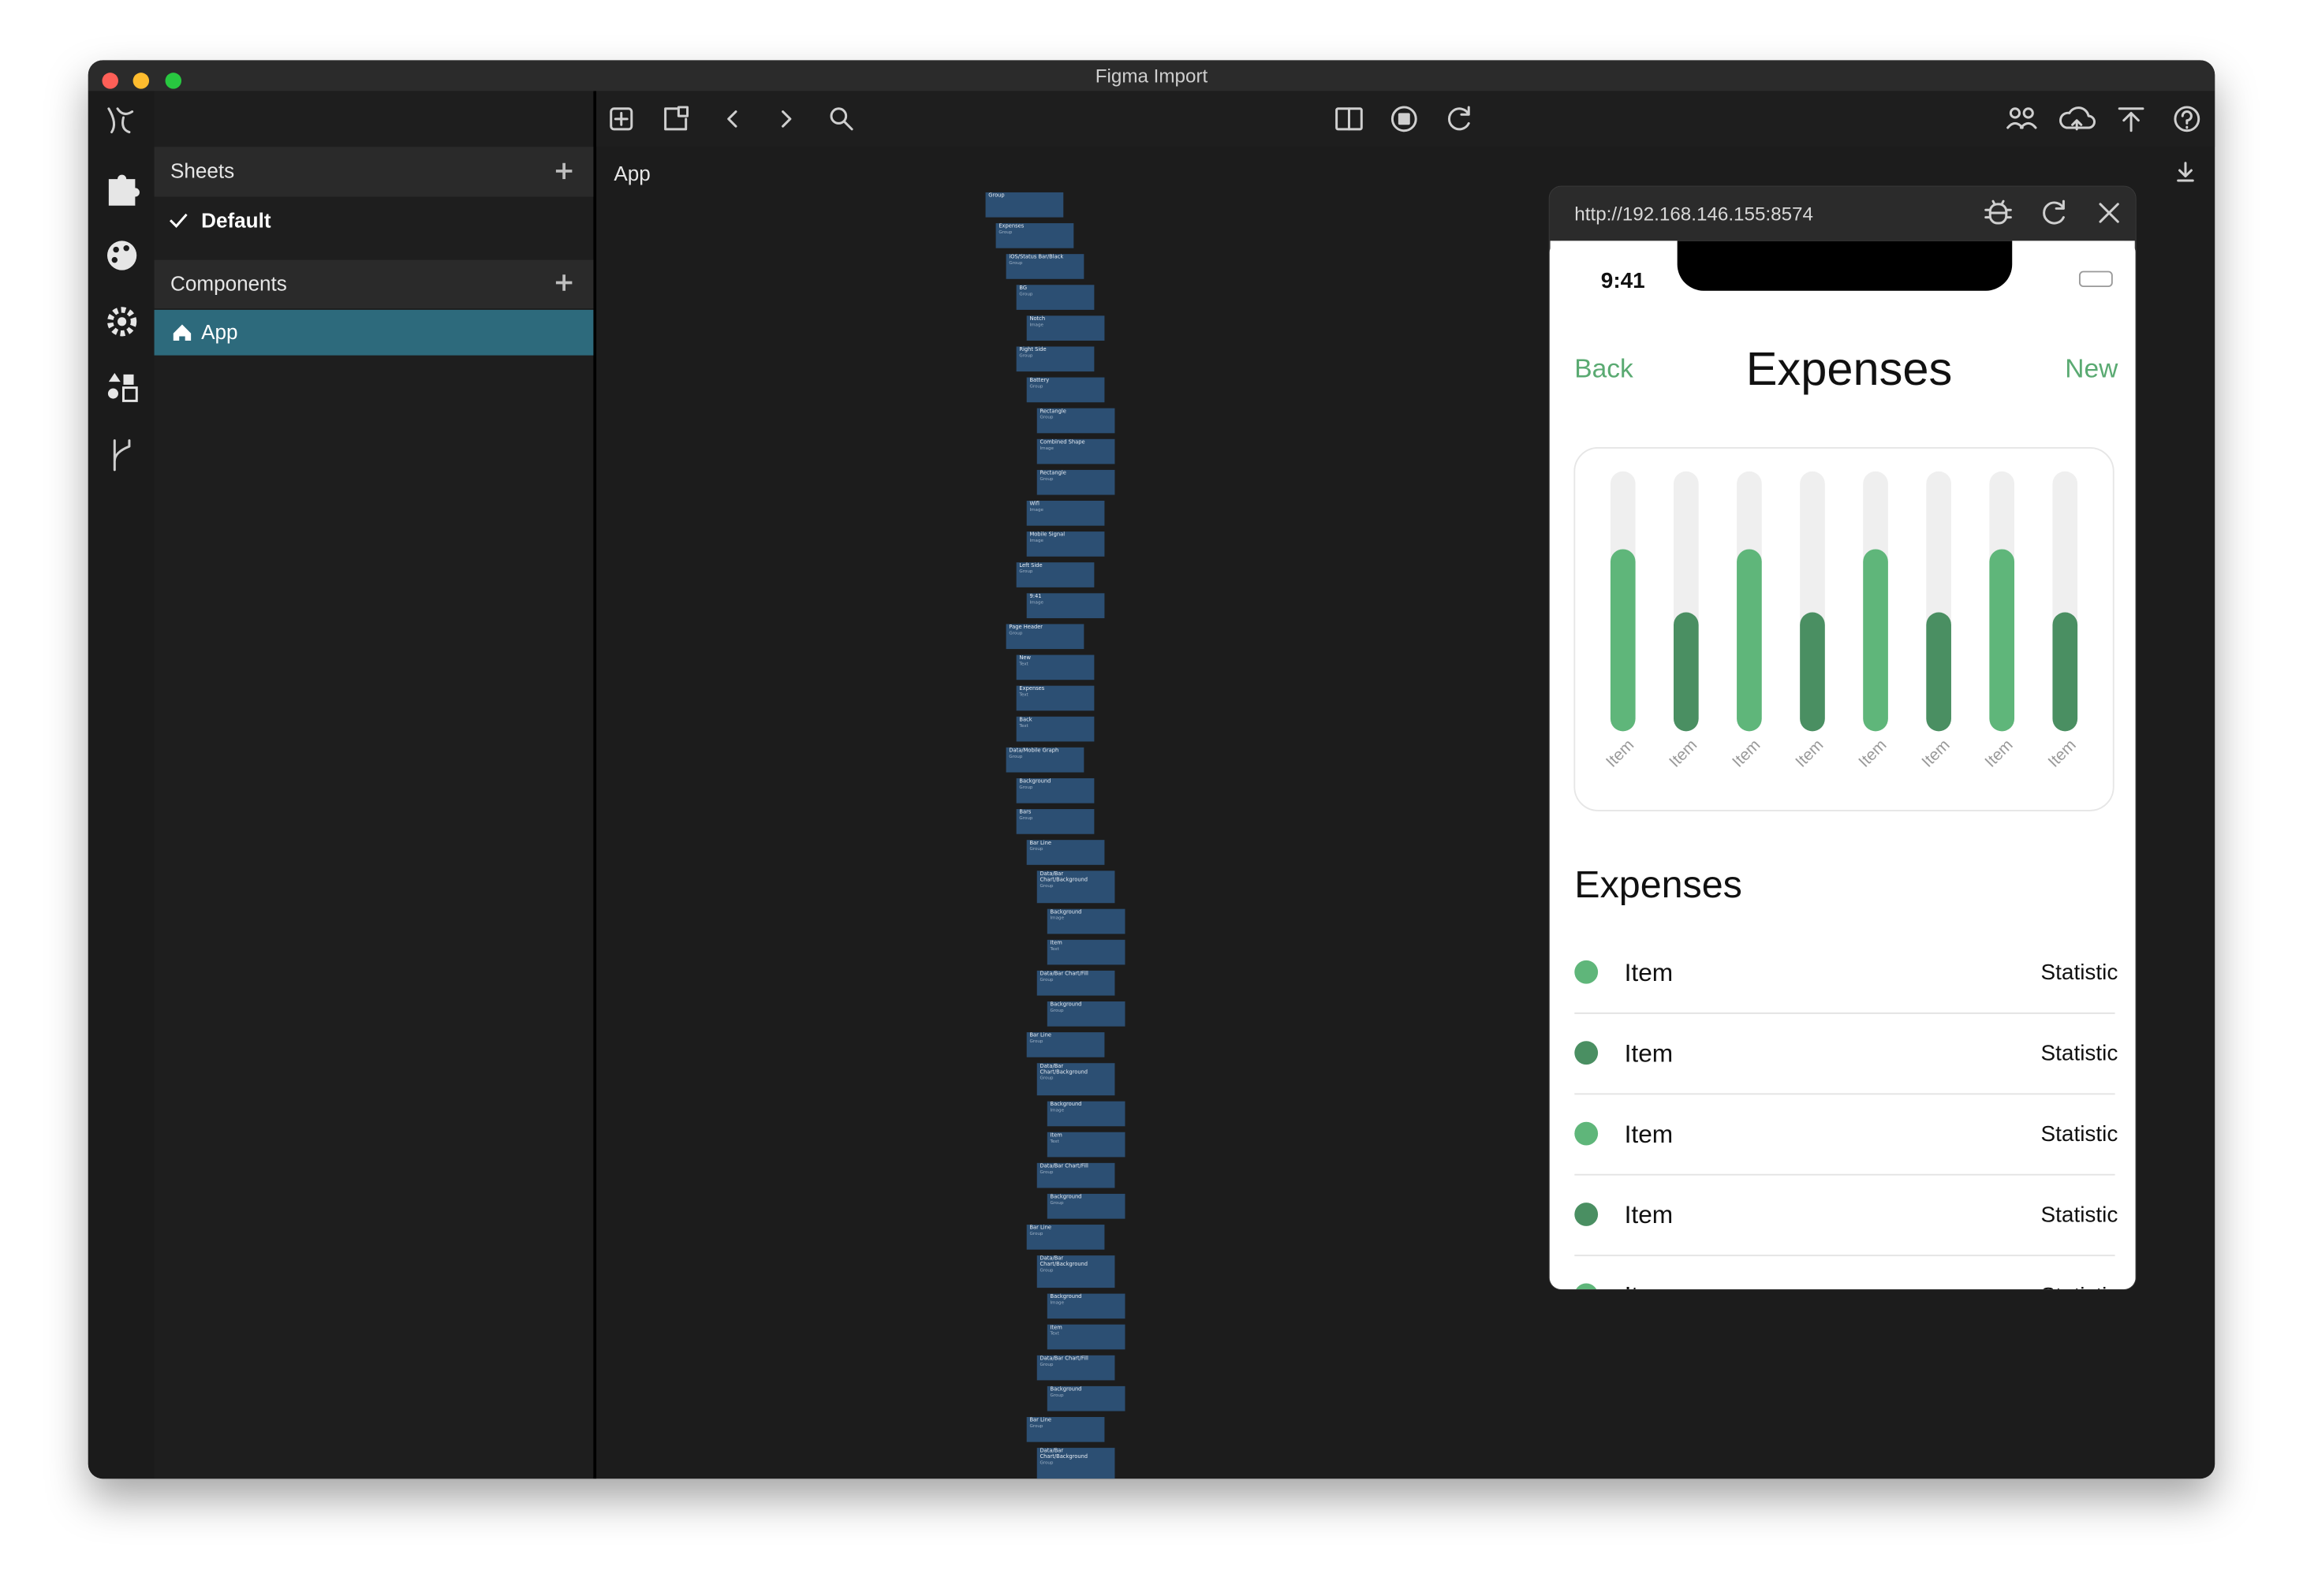 The width and height of the screenshot is (2303, 1596). Describe the element at coordinates (564, 282) in the screenshot. I see `add-component` at that location.